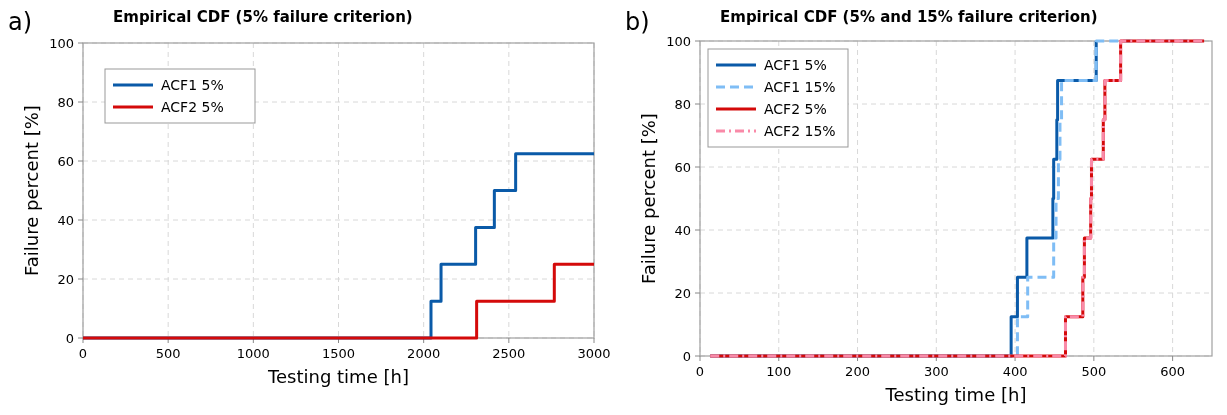 Image resolution: width=1227 pixels, height=415 pixels. I want to click on x-tick-label: 1500, so click(338, 353).